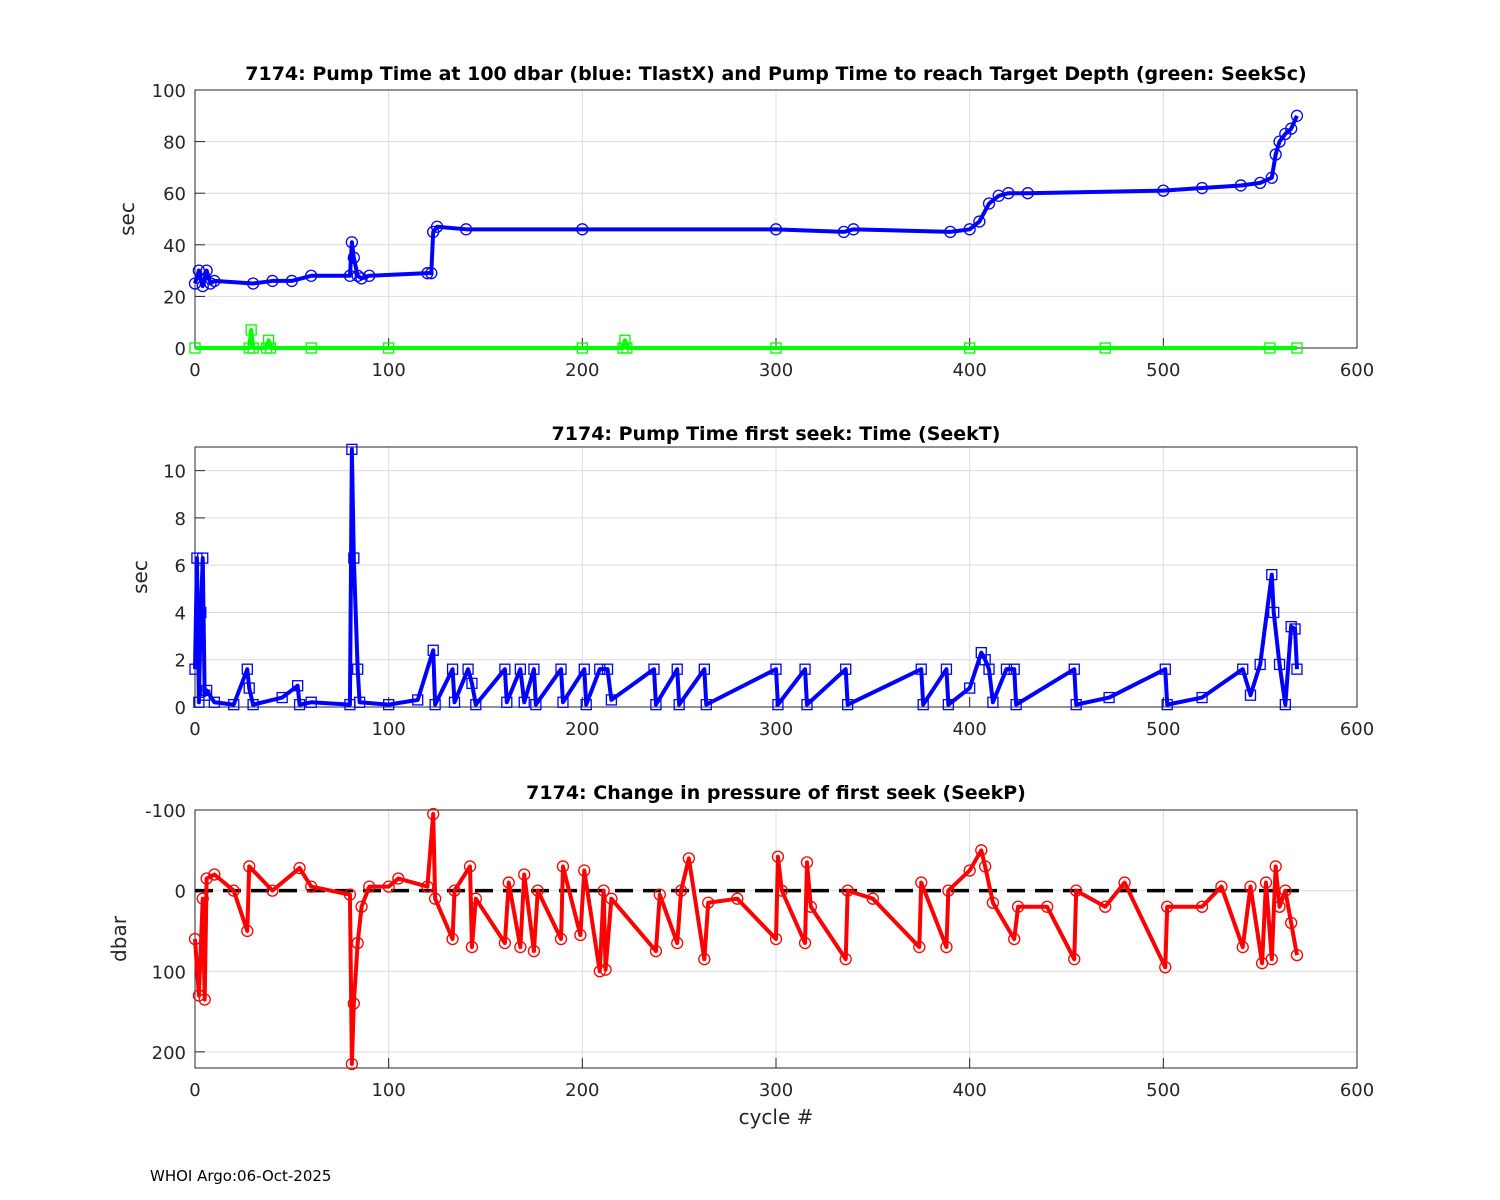 The width and height of the screenshot is (1500, 1200). Describe the element at coordinates (388, 729) in the screenshot. I see `x-tick-label: 100` at that location.